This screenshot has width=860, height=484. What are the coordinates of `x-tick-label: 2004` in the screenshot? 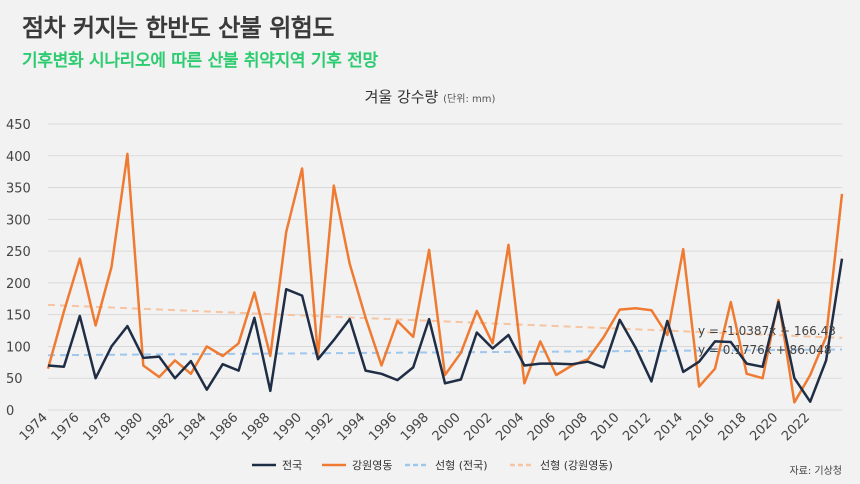 It's located at (510, 427).